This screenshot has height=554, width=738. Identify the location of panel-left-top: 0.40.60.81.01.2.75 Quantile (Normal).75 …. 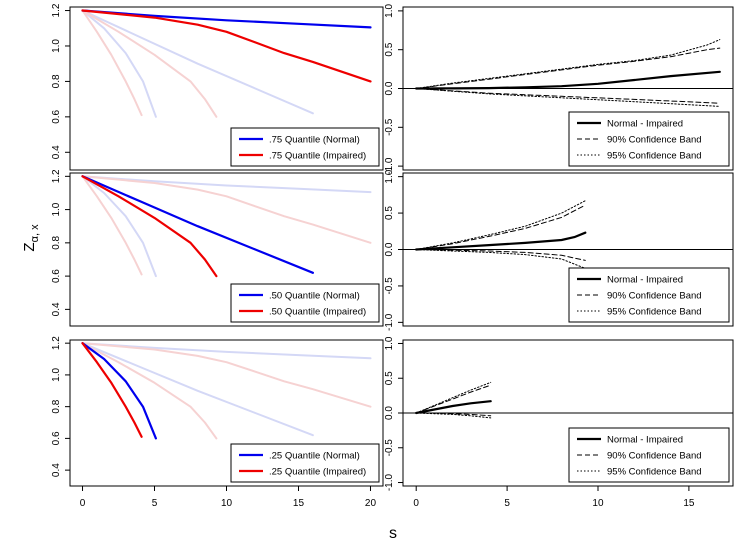
(217, 87).